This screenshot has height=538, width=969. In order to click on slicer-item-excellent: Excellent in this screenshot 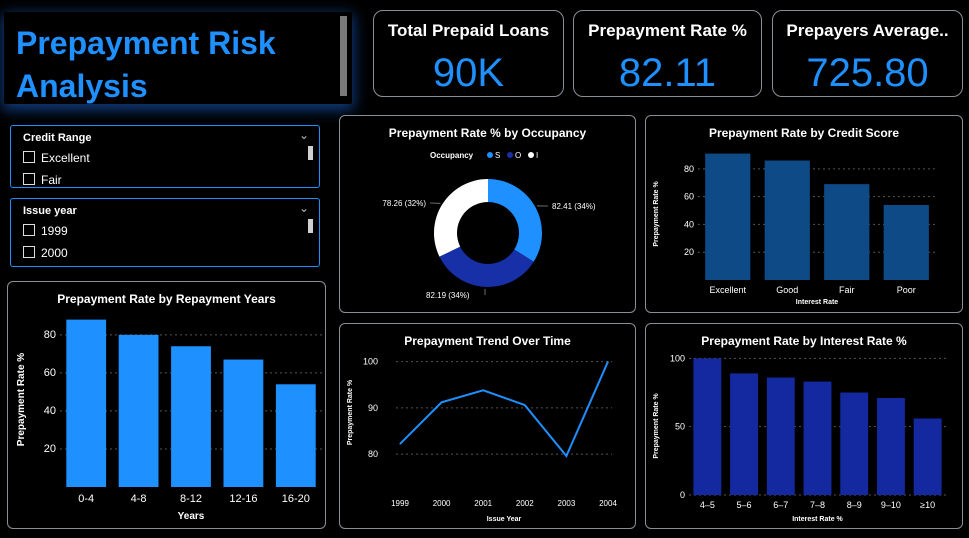, I will do `click(56, 158)`.